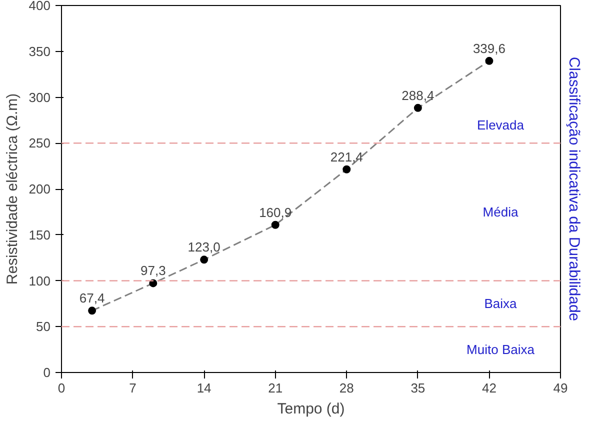  What do you see at coordinates (346, 388) in the screenshot?
I see `x-tick-label: 28` at bounding box center [346, 388].